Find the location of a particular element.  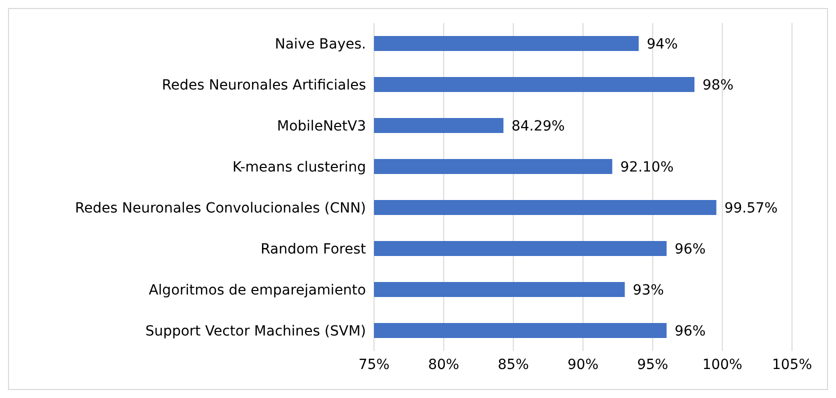

y-tick-label: Redes Neuronales Artificiales is located at coordinates (264, 85).